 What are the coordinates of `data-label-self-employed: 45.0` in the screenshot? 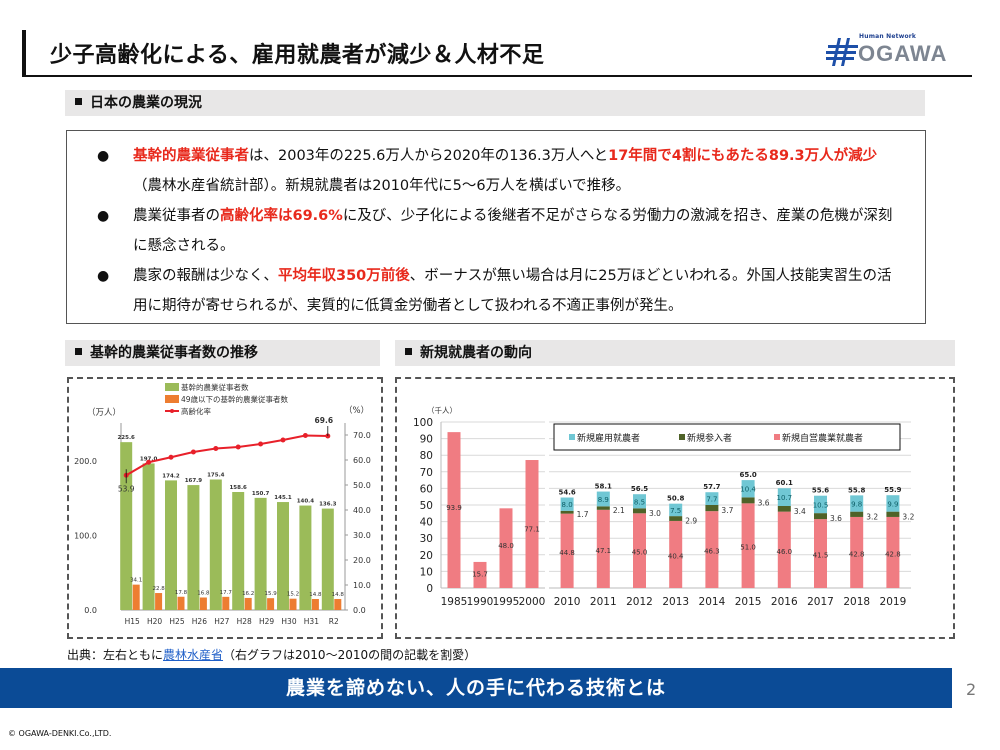 It's located at (640, 553).